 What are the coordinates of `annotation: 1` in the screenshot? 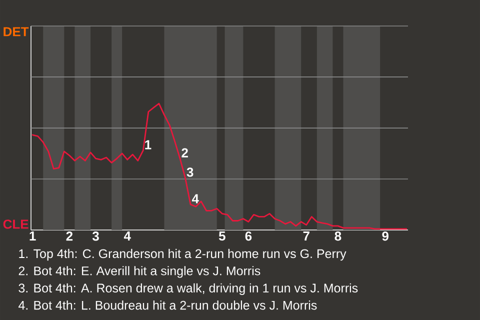 It's located at (148, 145).